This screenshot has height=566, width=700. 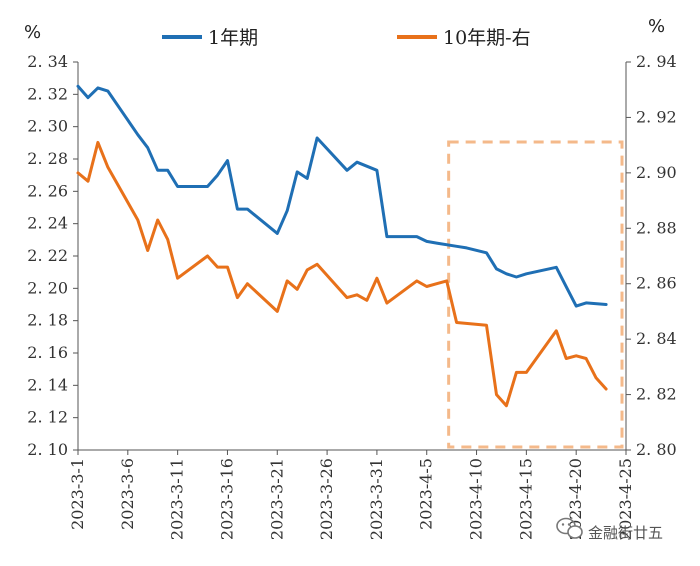 I want to click on x-tick-label: 2023-3-21, so click(x=276, y=499).